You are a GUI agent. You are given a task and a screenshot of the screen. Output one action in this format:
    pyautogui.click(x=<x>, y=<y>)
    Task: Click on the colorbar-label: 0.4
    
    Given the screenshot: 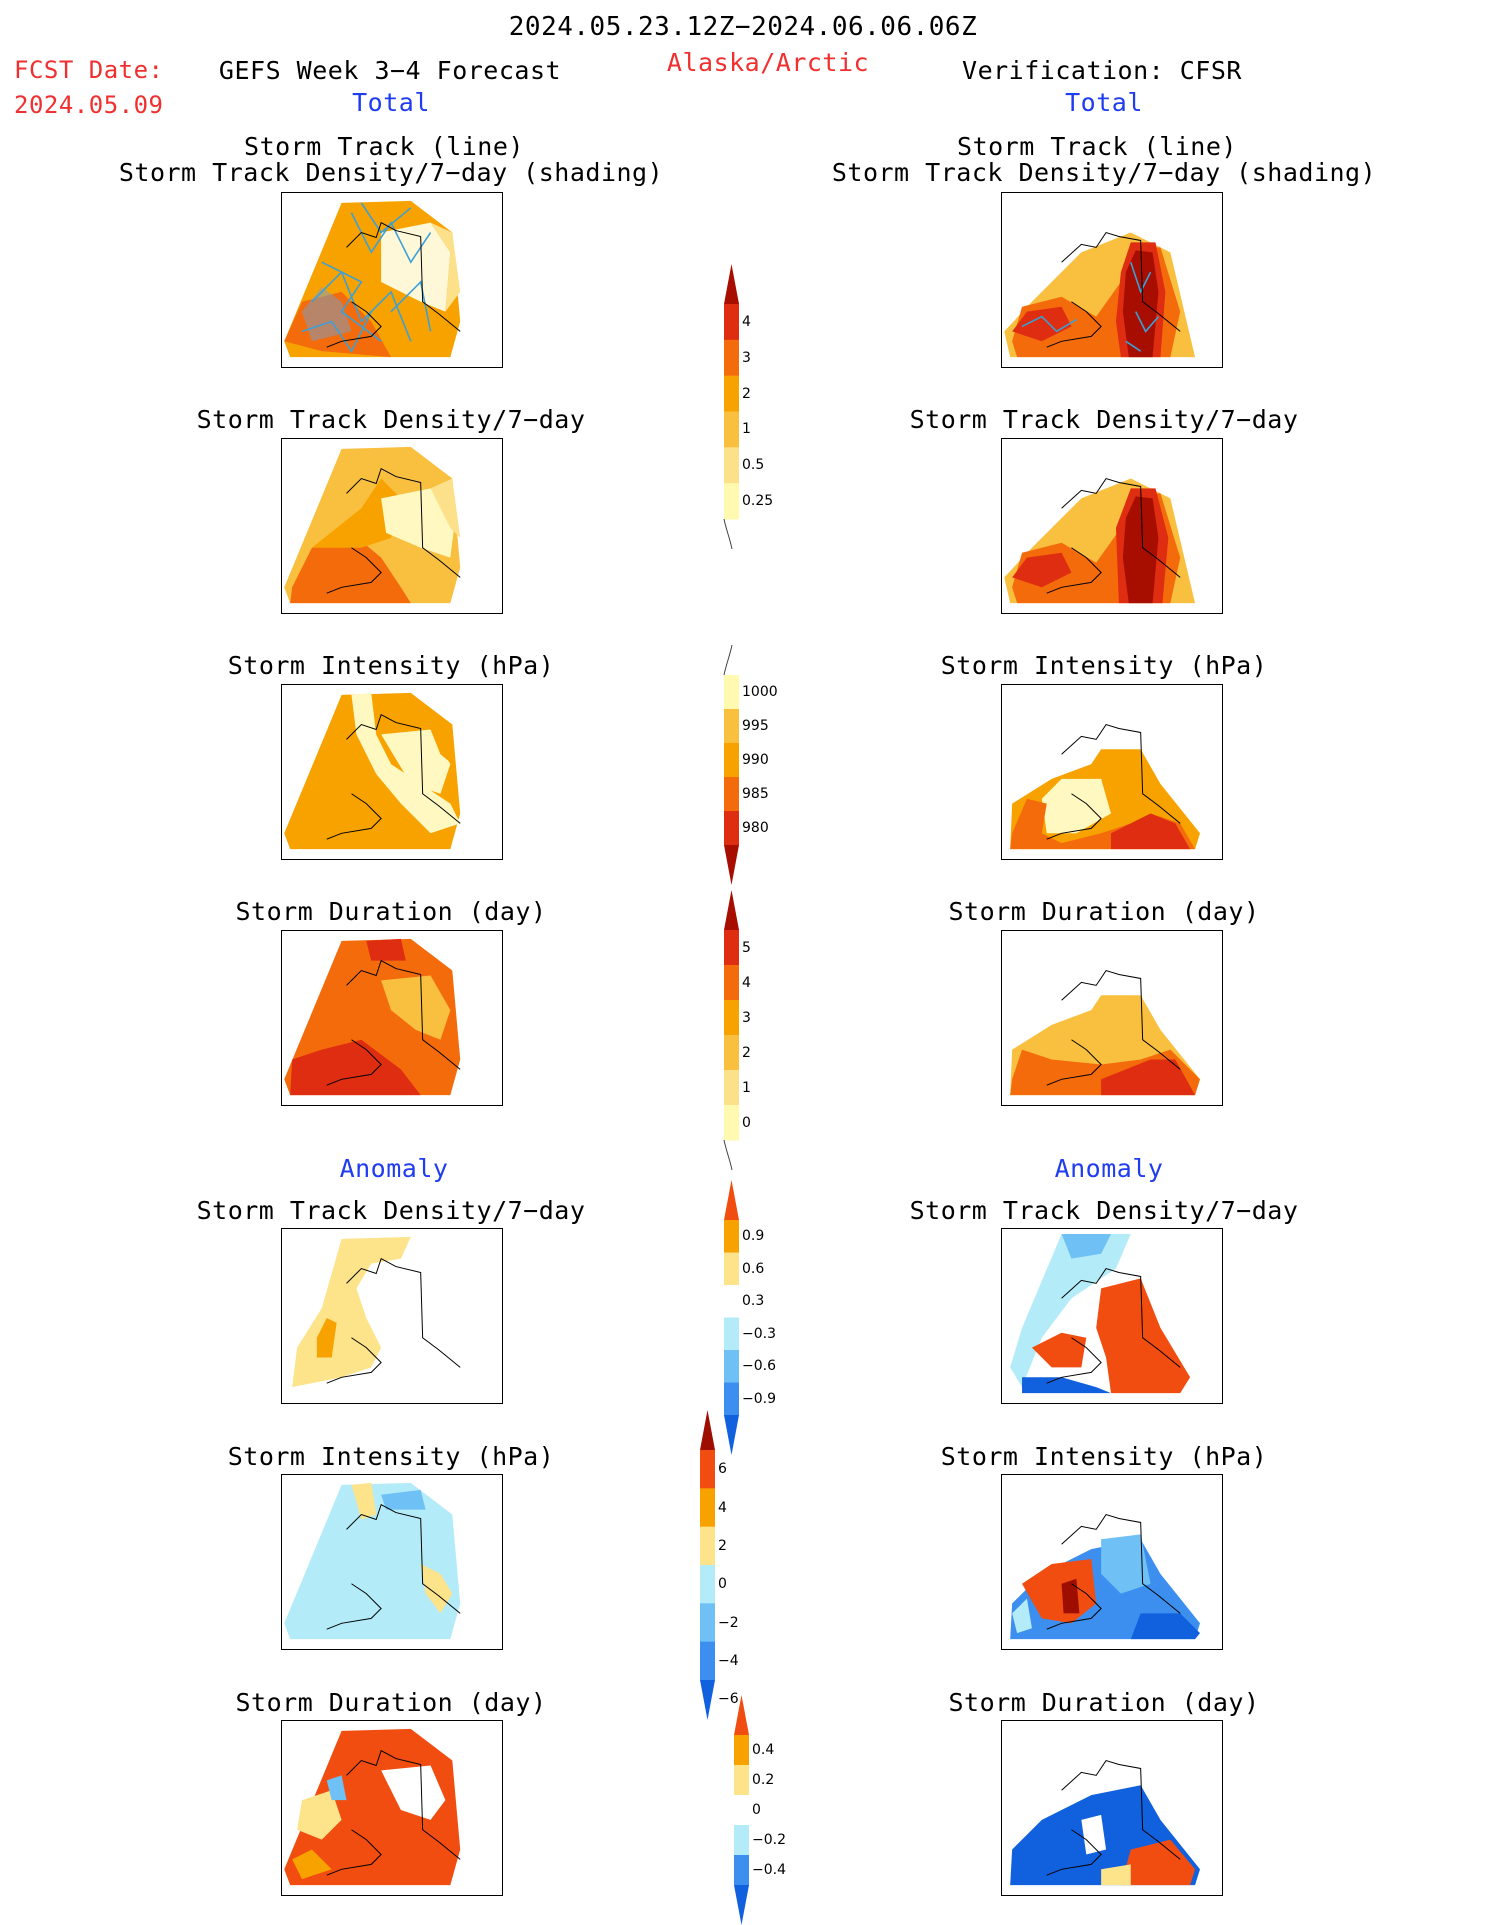 What is the action you would take?
    pyautogui.click(x=763, y=1750)
    